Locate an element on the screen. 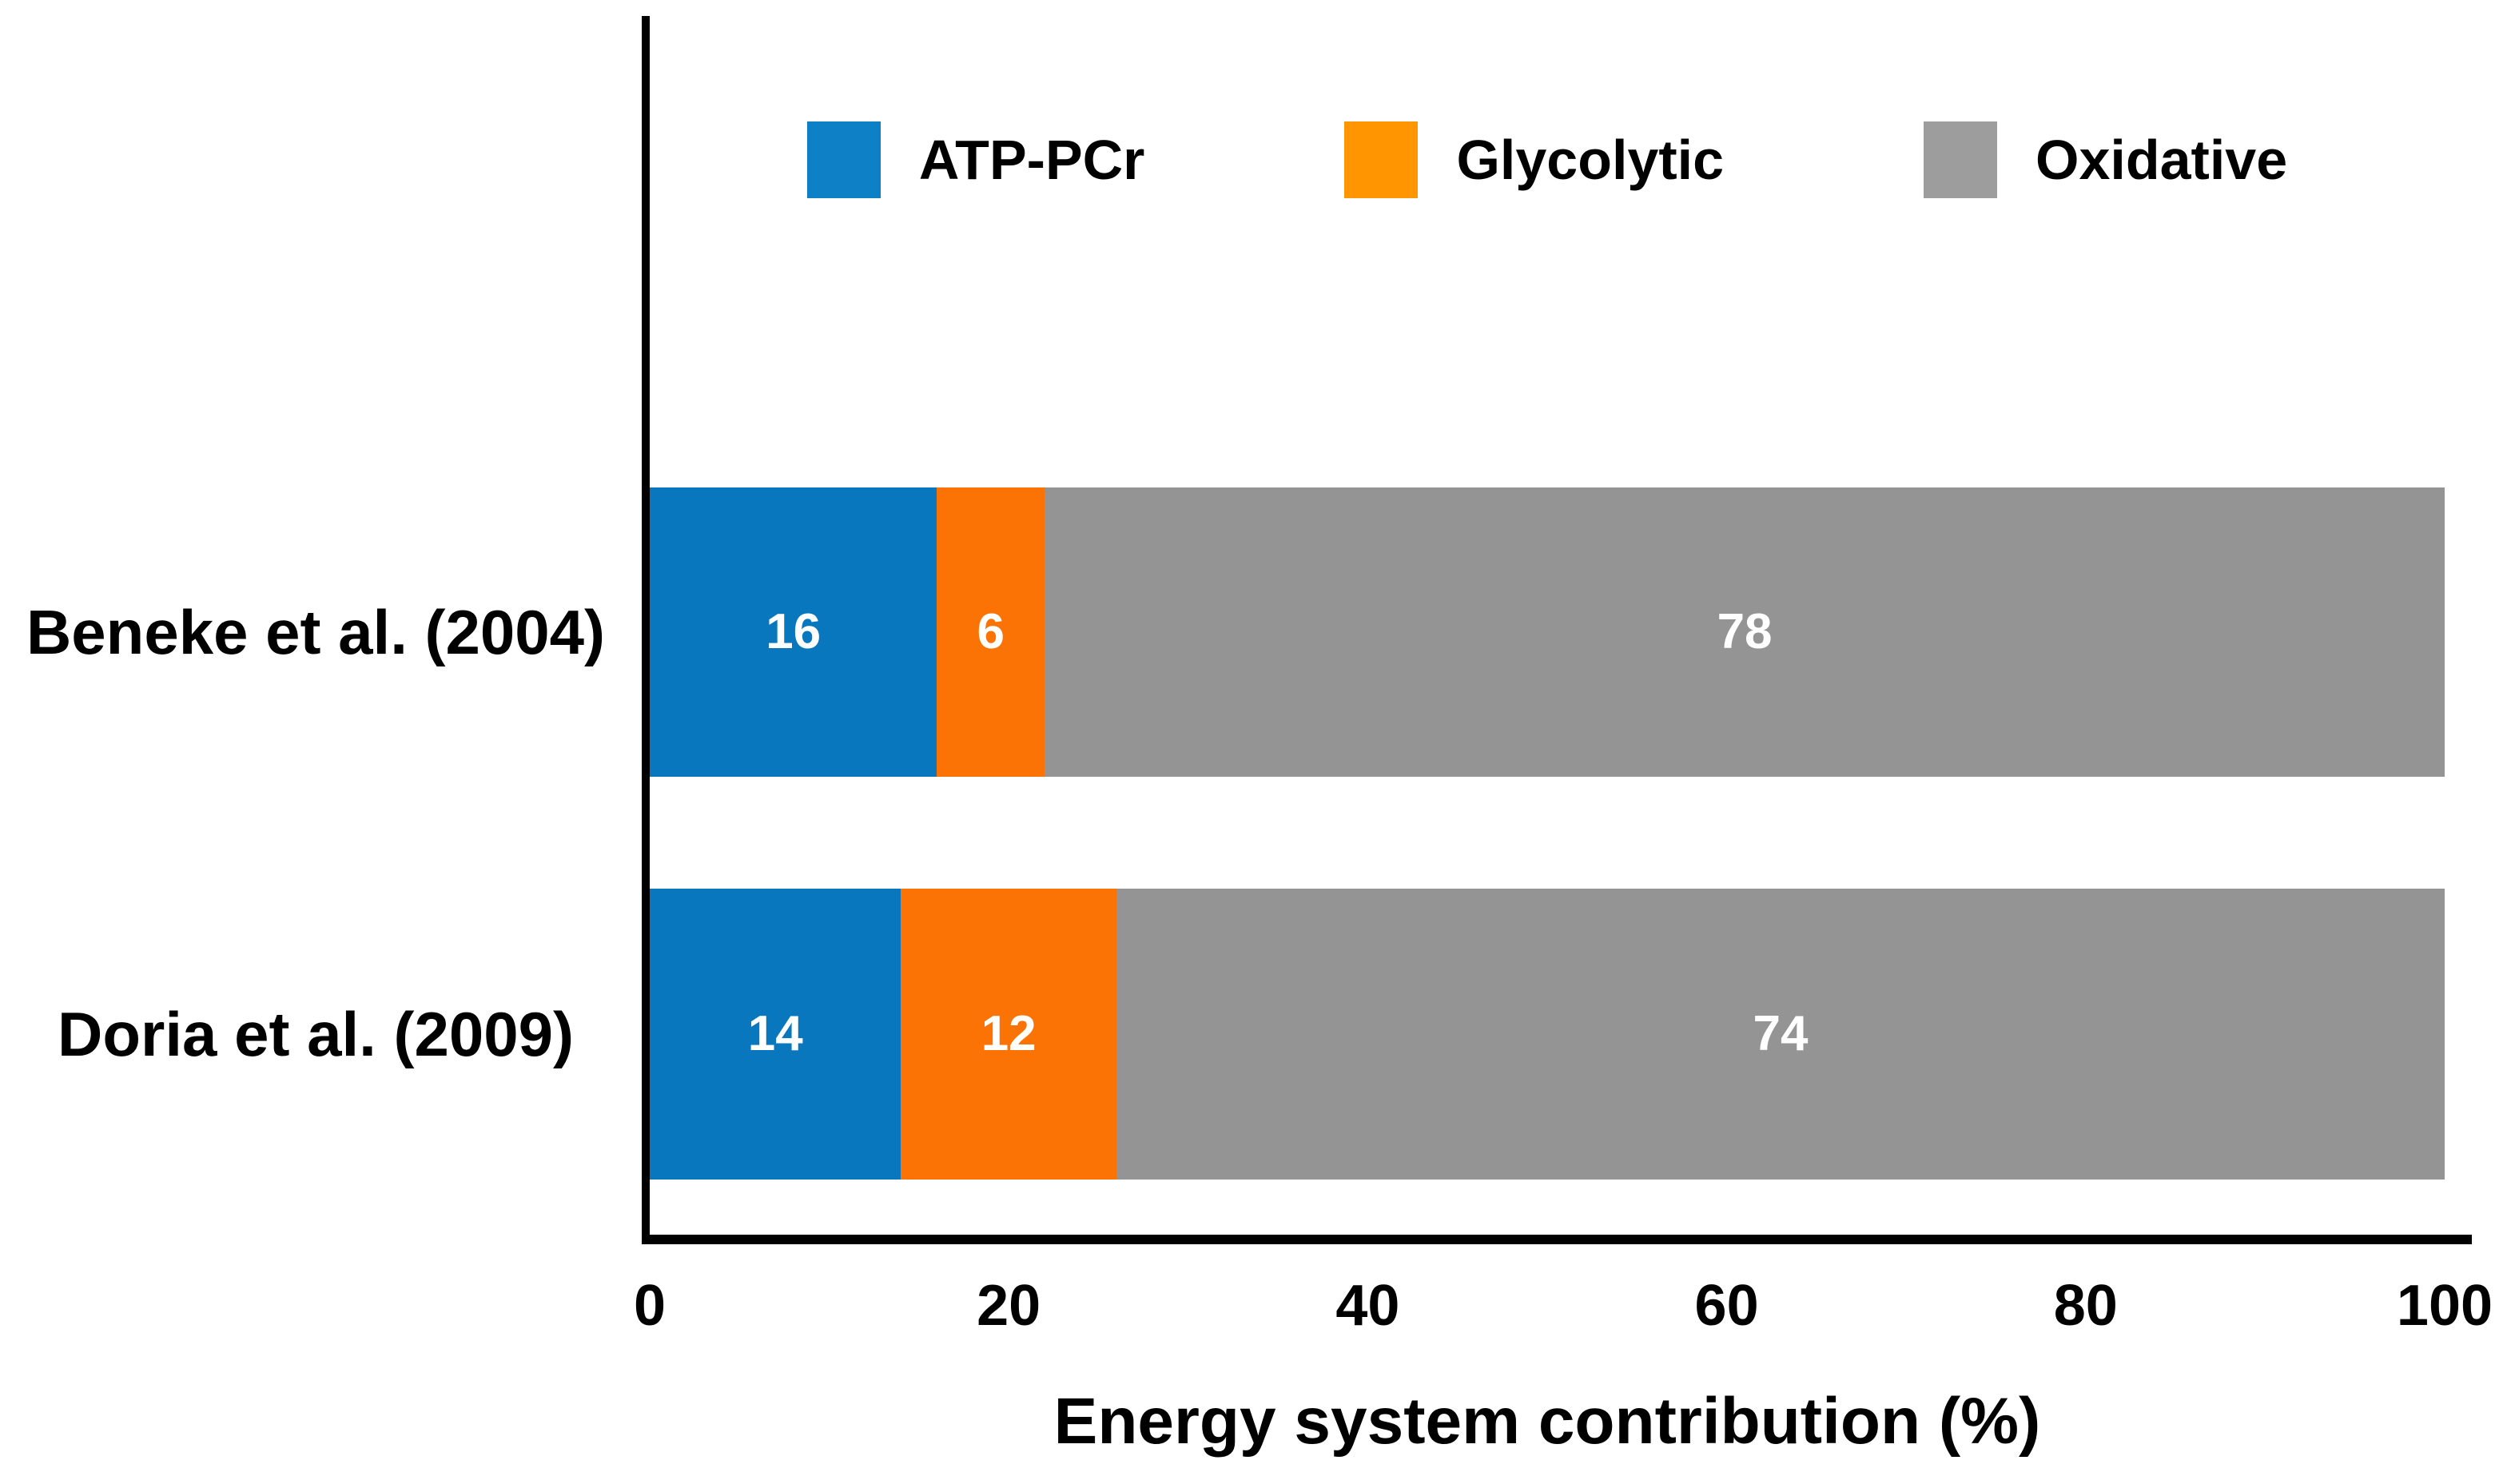 The height and width of the screenshot is (1484, 2515). bar-segment-oxidative: 74 is located at coordinates (1780, 1034).